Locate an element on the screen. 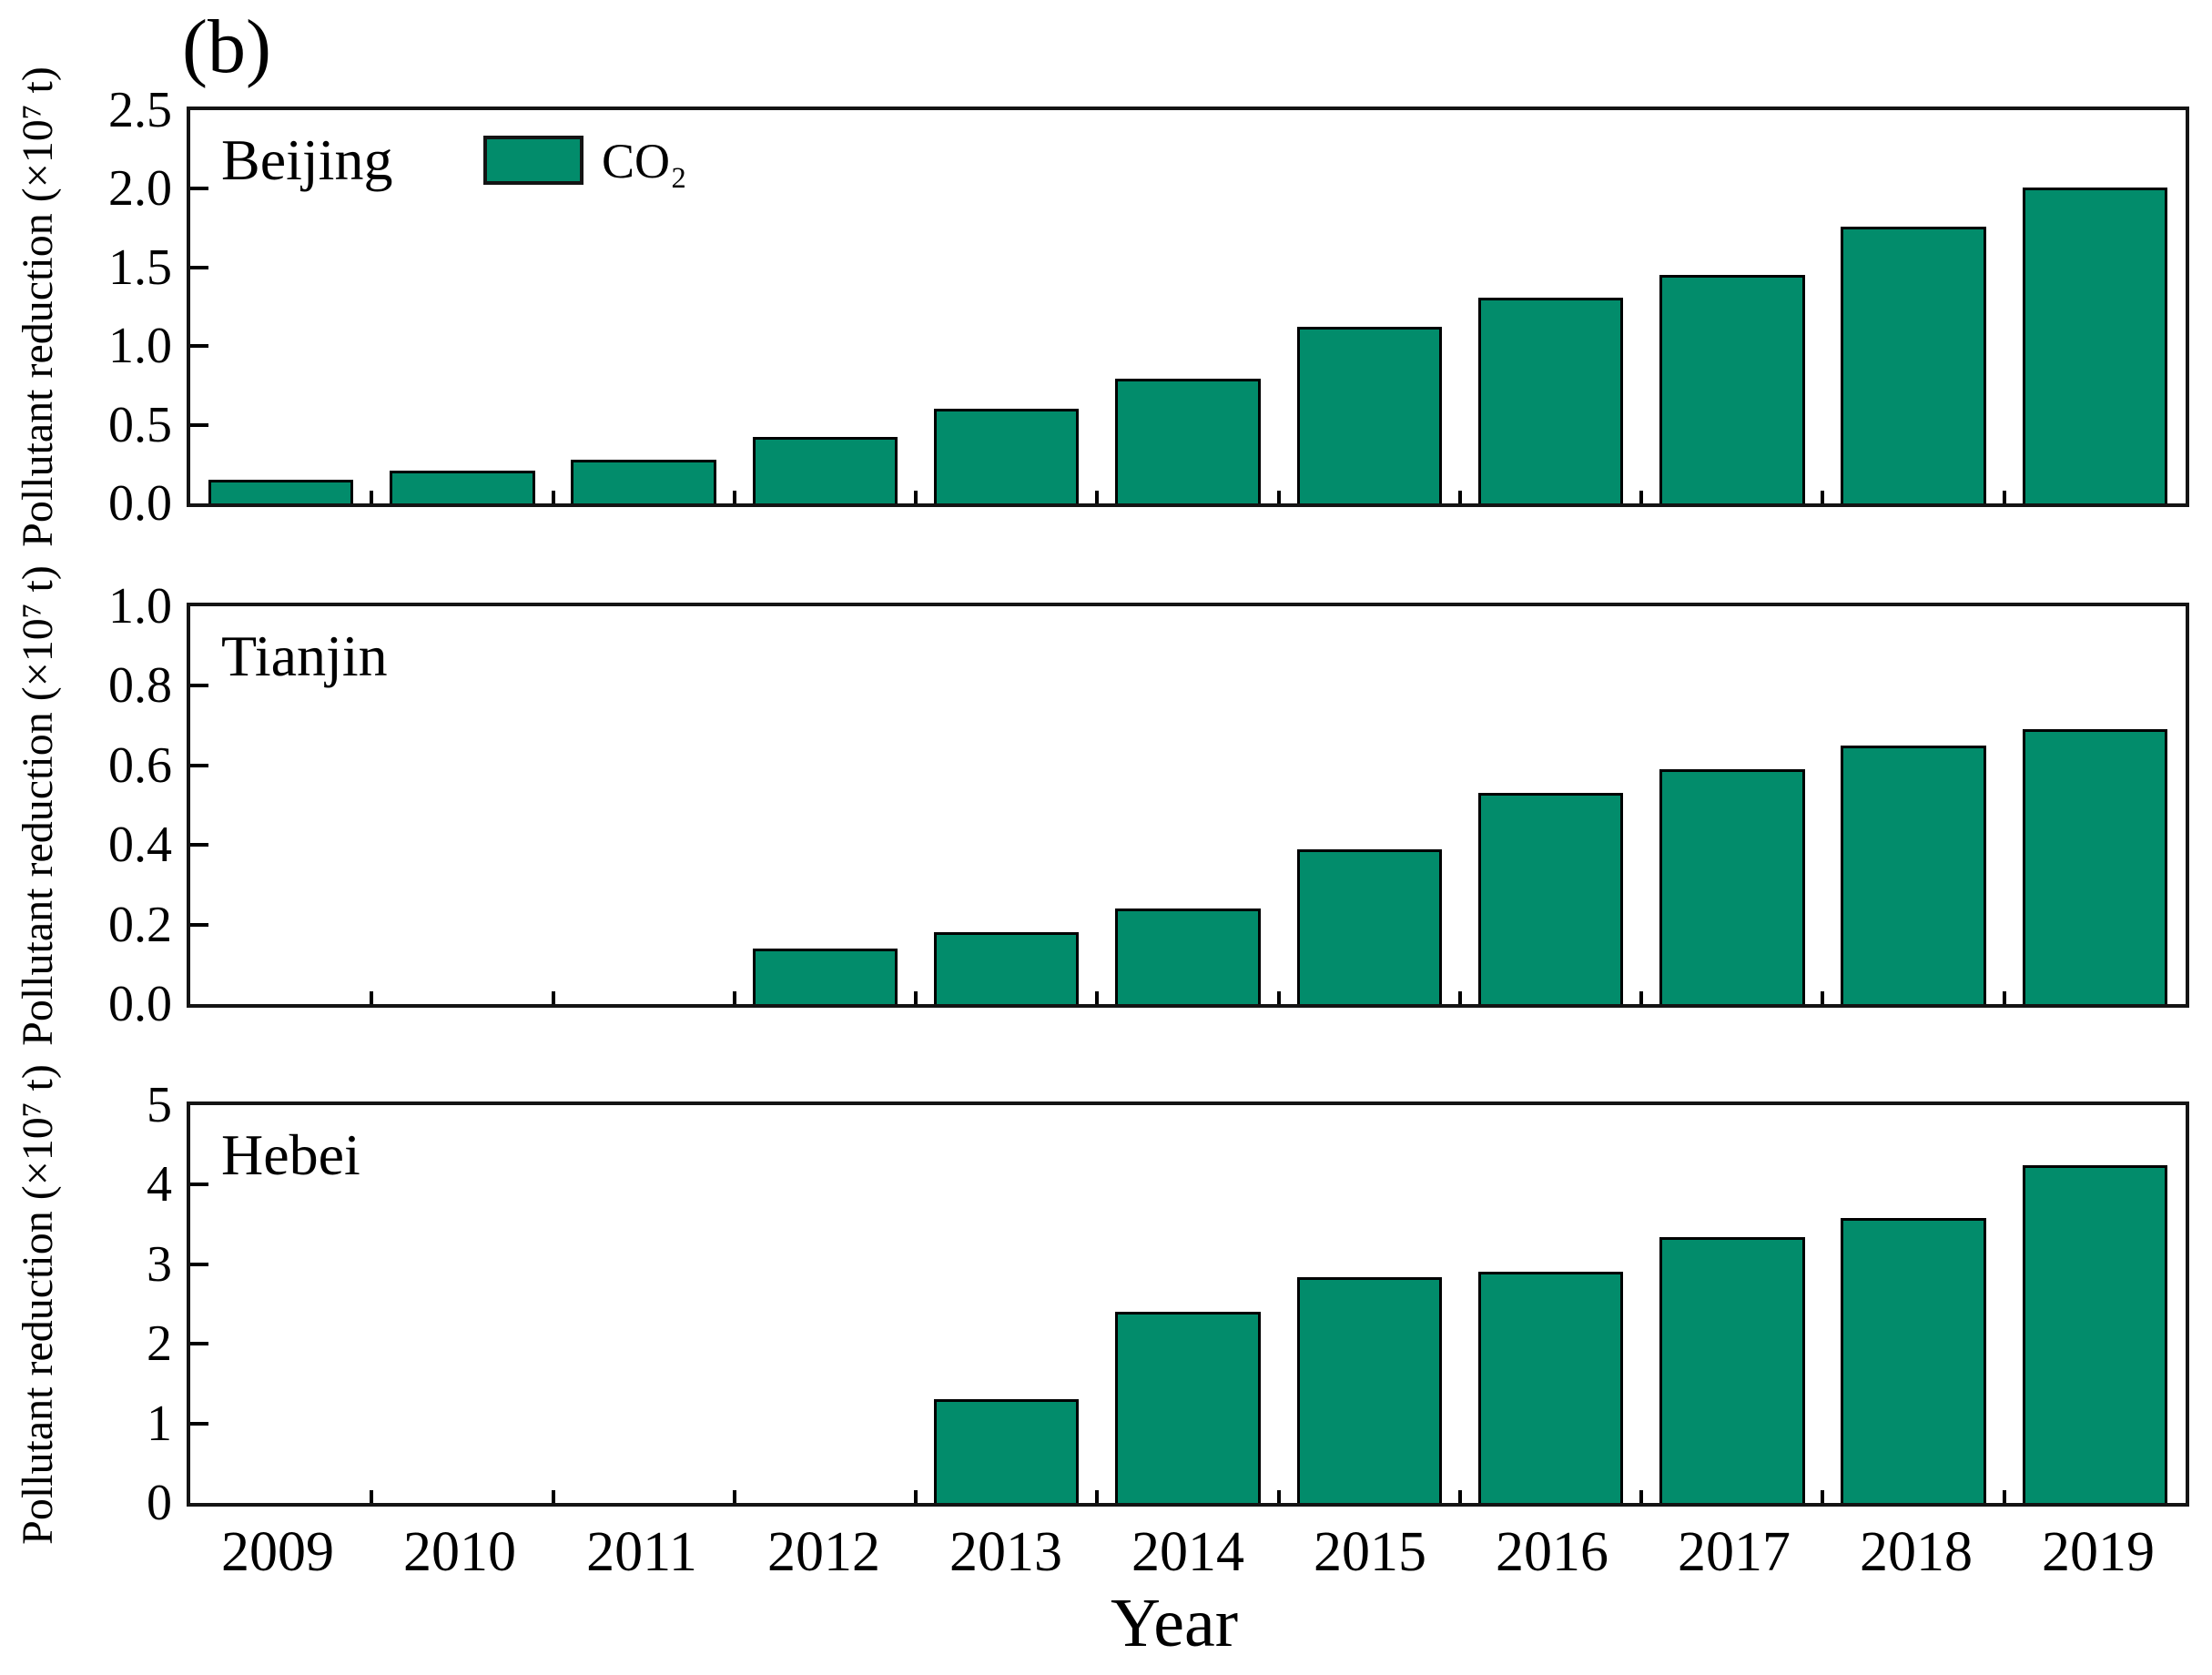 The image size is (2212, 1675). y-tick-label-beijing: 0.5 is located at coordinates (140, 424).